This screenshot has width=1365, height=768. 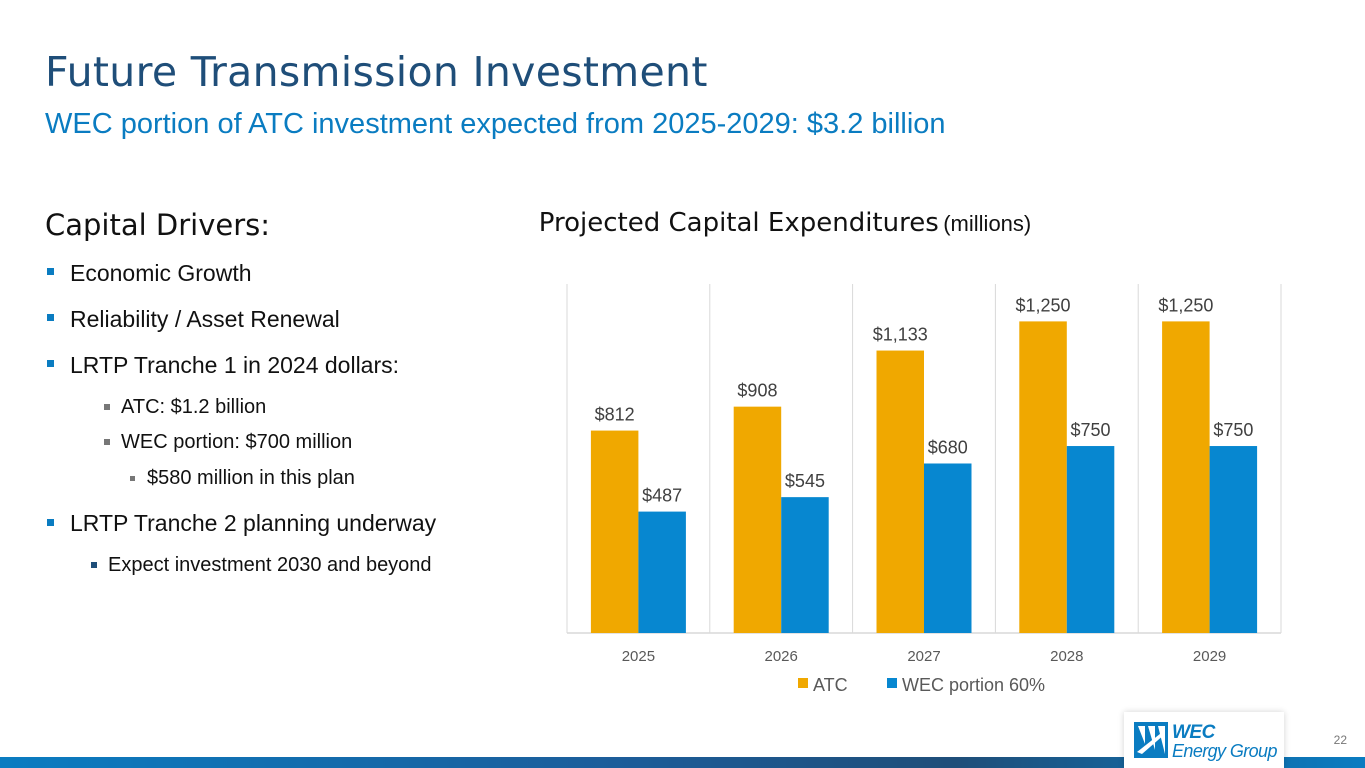 I want to click on bar-wec-2029, so click(x=1233, y=539).